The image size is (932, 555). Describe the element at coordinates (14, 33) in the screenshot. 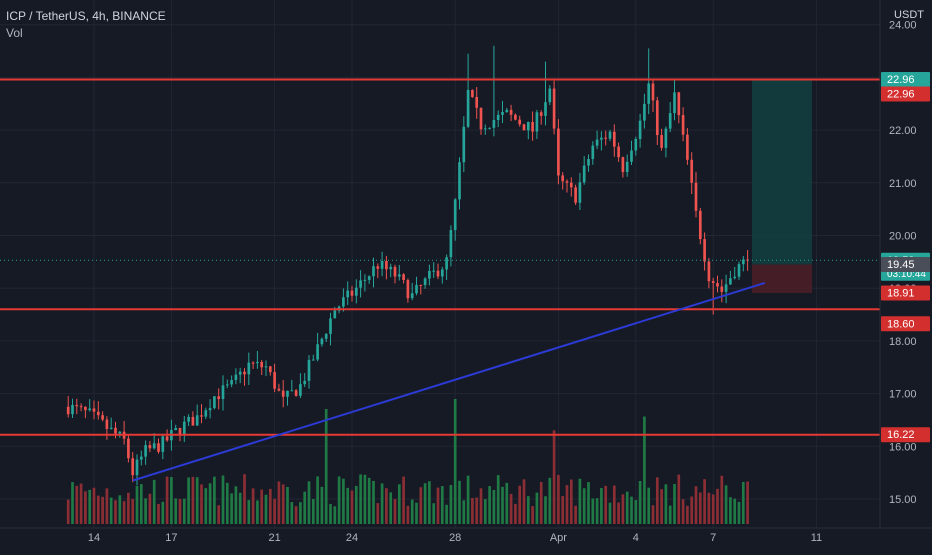

I see `volume-indicator-label: Vol` at that location.